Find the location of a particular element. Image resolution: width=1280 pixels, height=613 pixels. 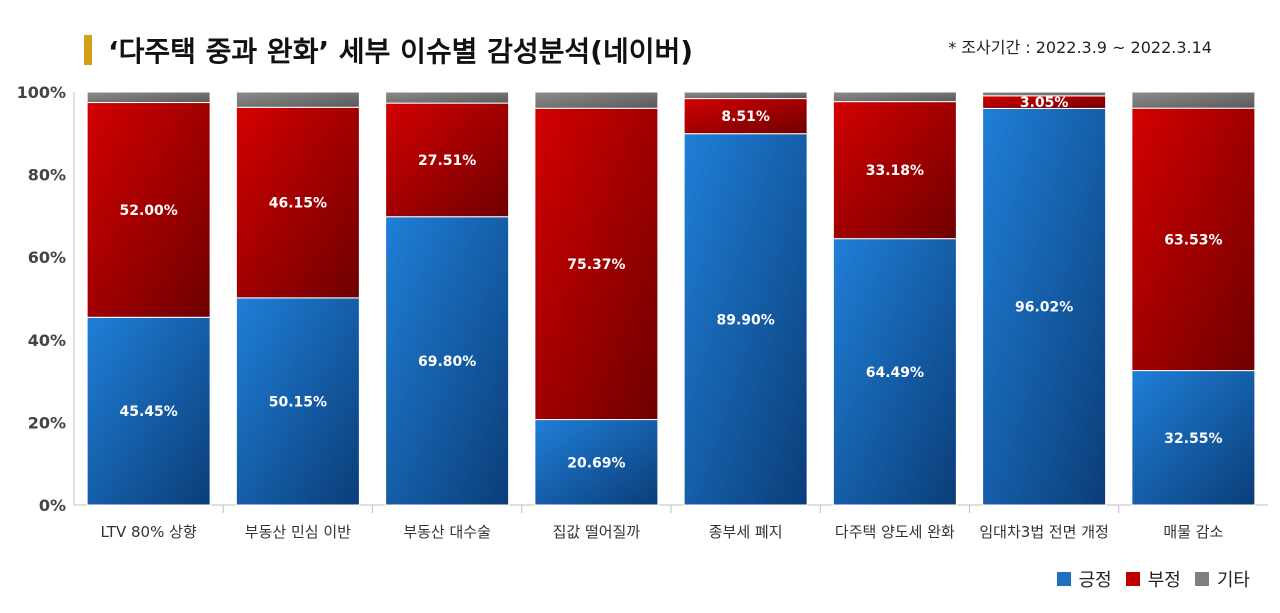

legend-label-other: 기타 is located at coordinates (1233, 580).